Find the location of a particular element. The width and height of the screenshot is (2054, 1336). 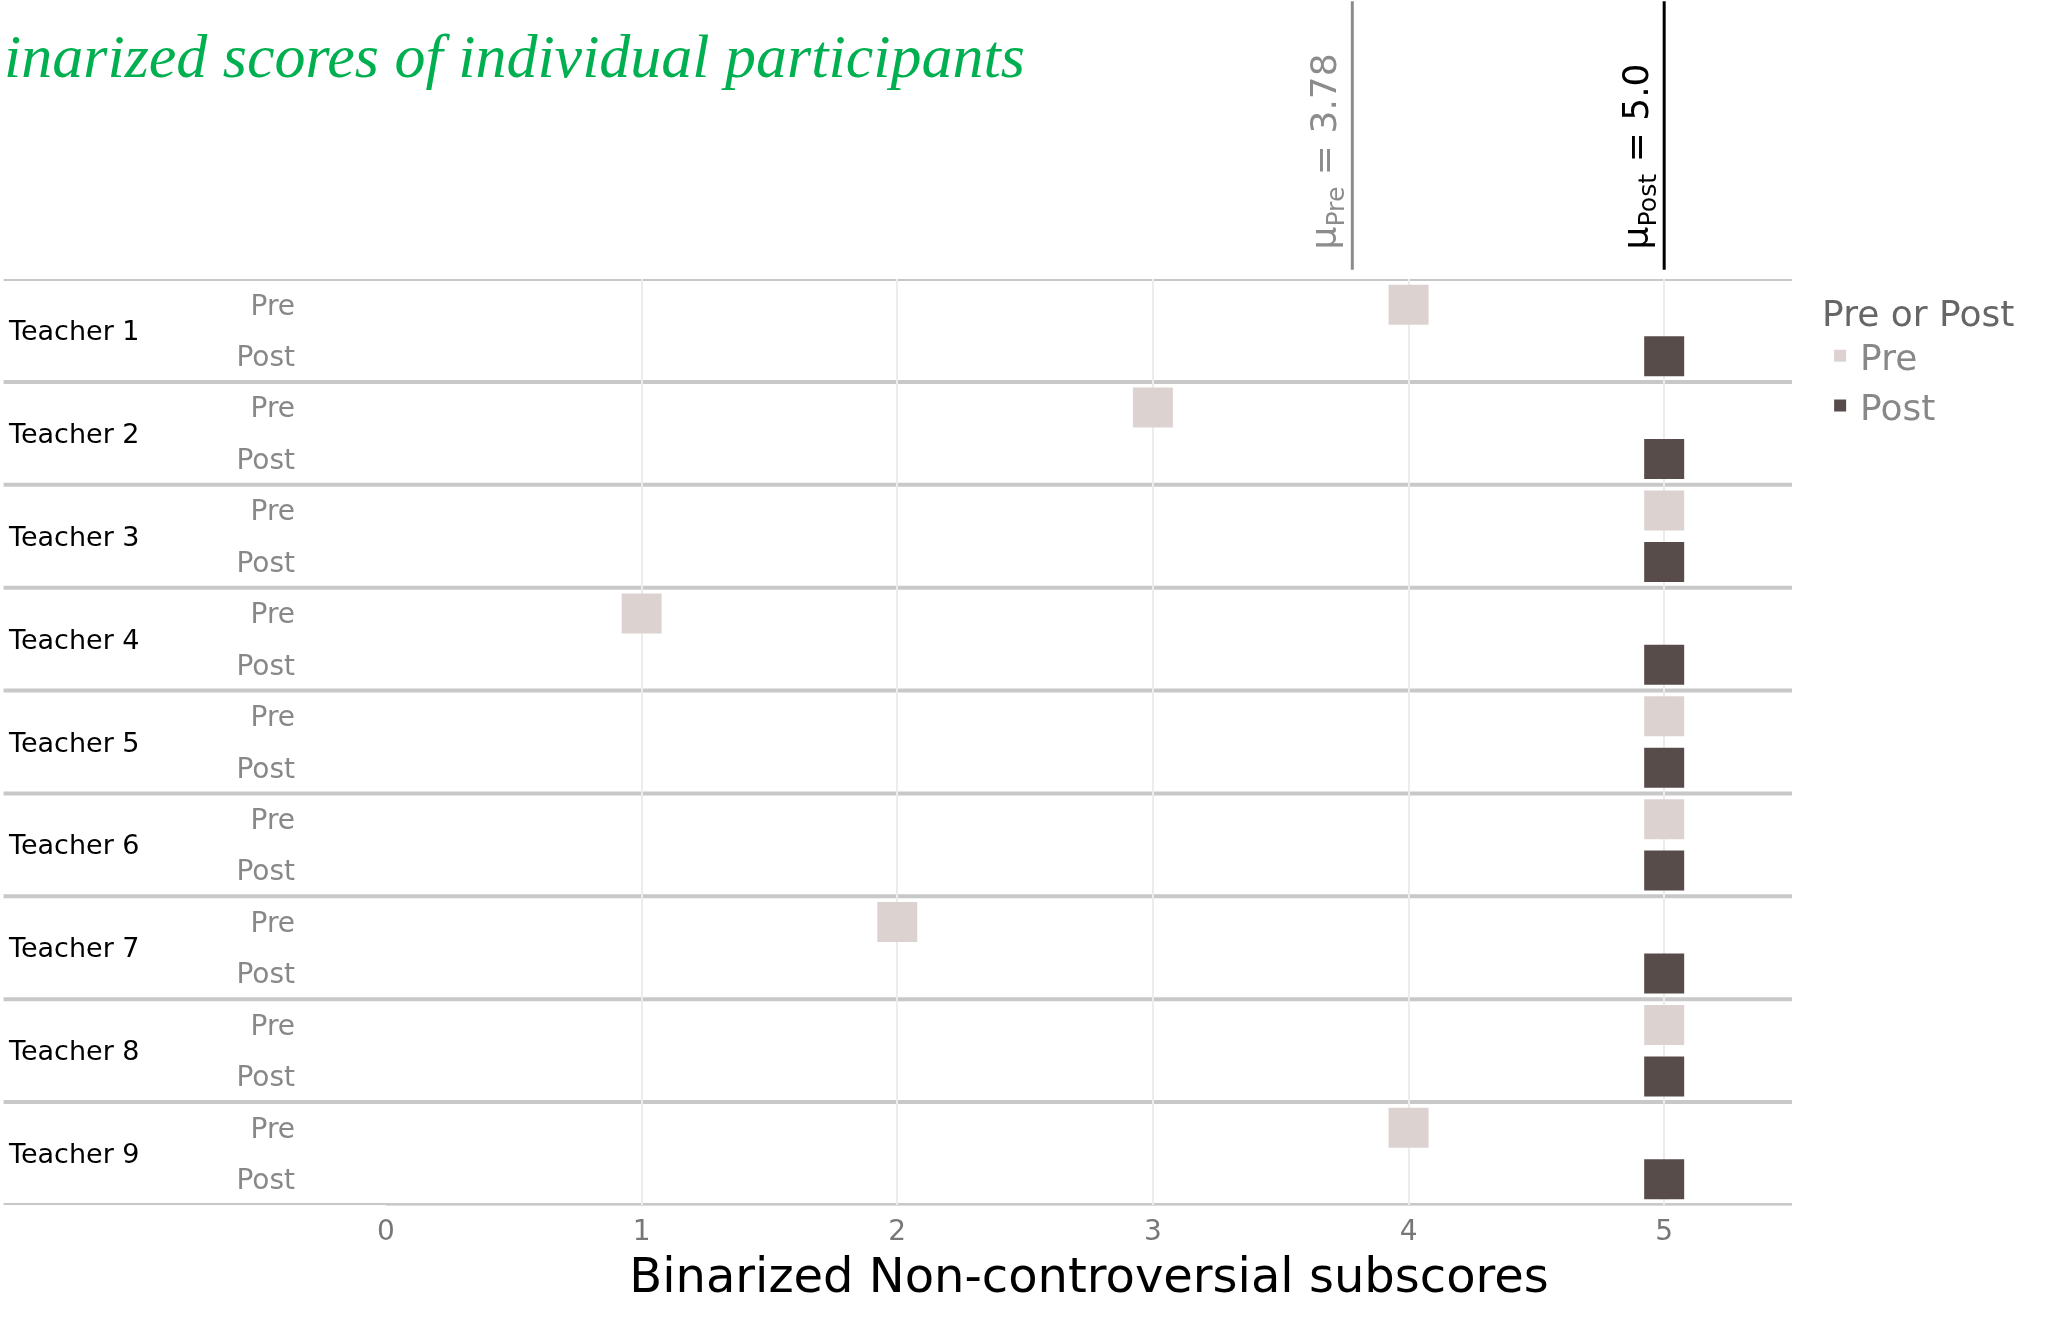

x-tick-label: 3 is located at coordinates (1153, 1230).